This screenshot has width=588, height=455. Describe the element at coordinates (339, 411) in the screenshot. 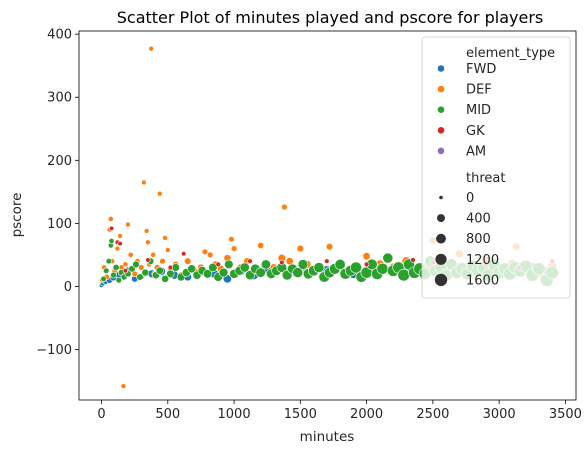

I see `x-axis: 0 500 1000 1500 2000 2500 3000 3500` at that location.